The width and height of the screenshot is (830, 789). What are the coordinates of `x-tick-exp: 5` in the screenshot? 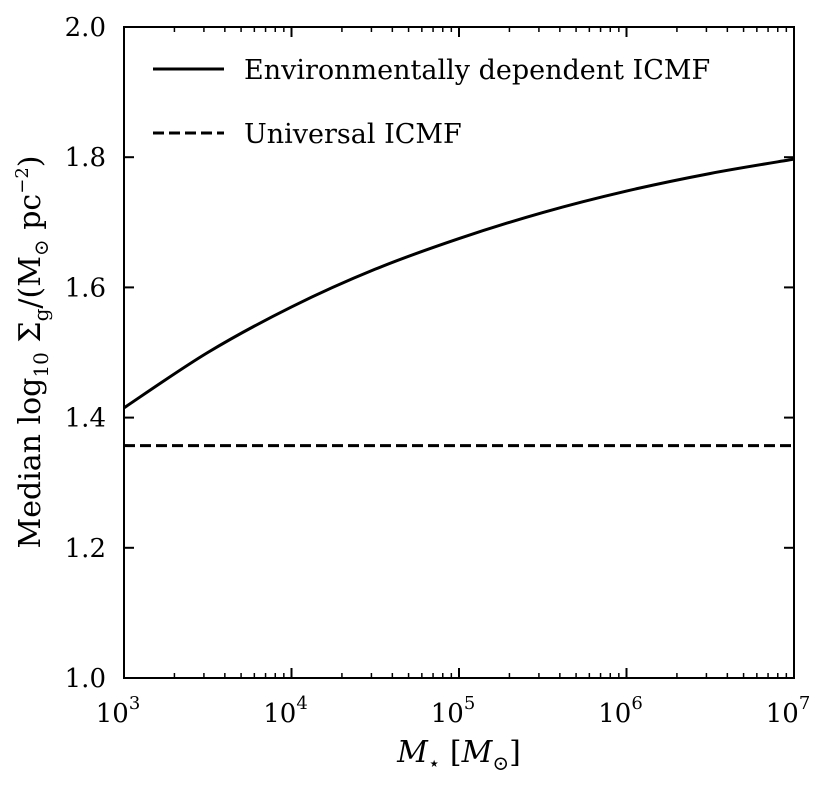 It's located at (469, 703).